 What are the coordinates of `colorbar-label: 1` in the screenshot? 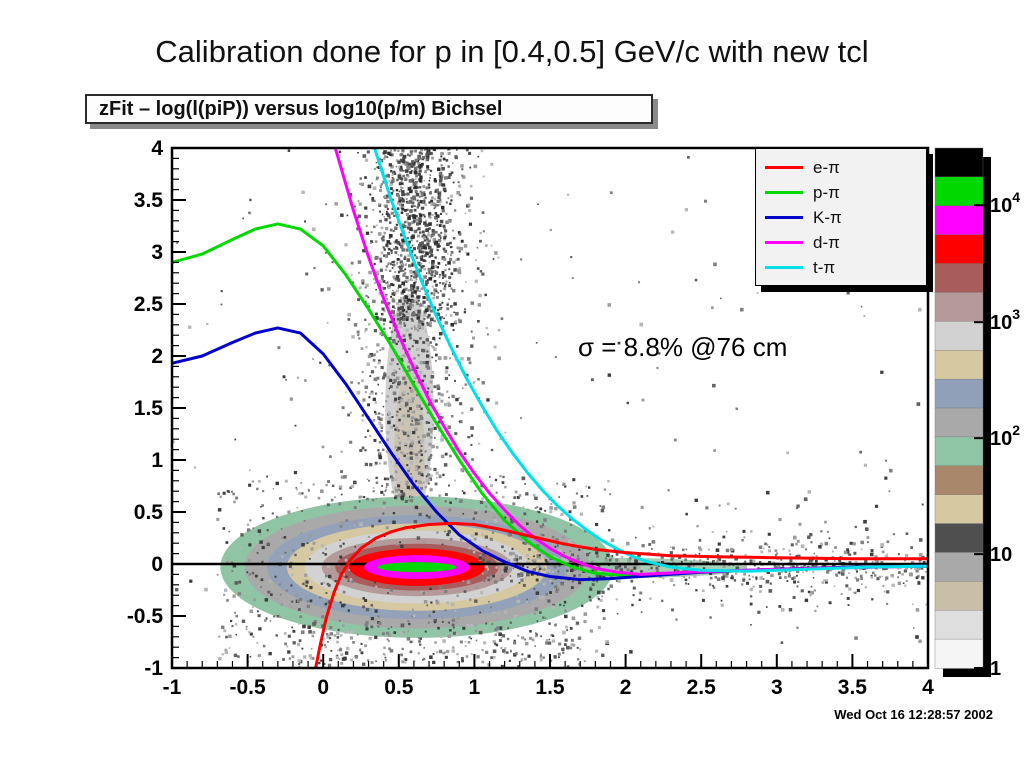 It's located at (995, 669).